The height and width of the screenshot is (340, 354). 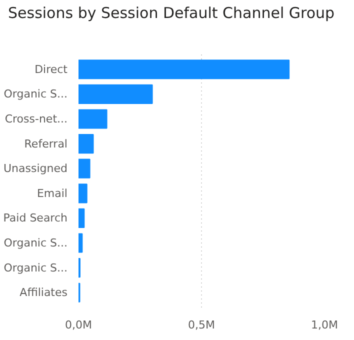 I want to click on y-tick-label: Affiliates, so click(x=44, y=293).